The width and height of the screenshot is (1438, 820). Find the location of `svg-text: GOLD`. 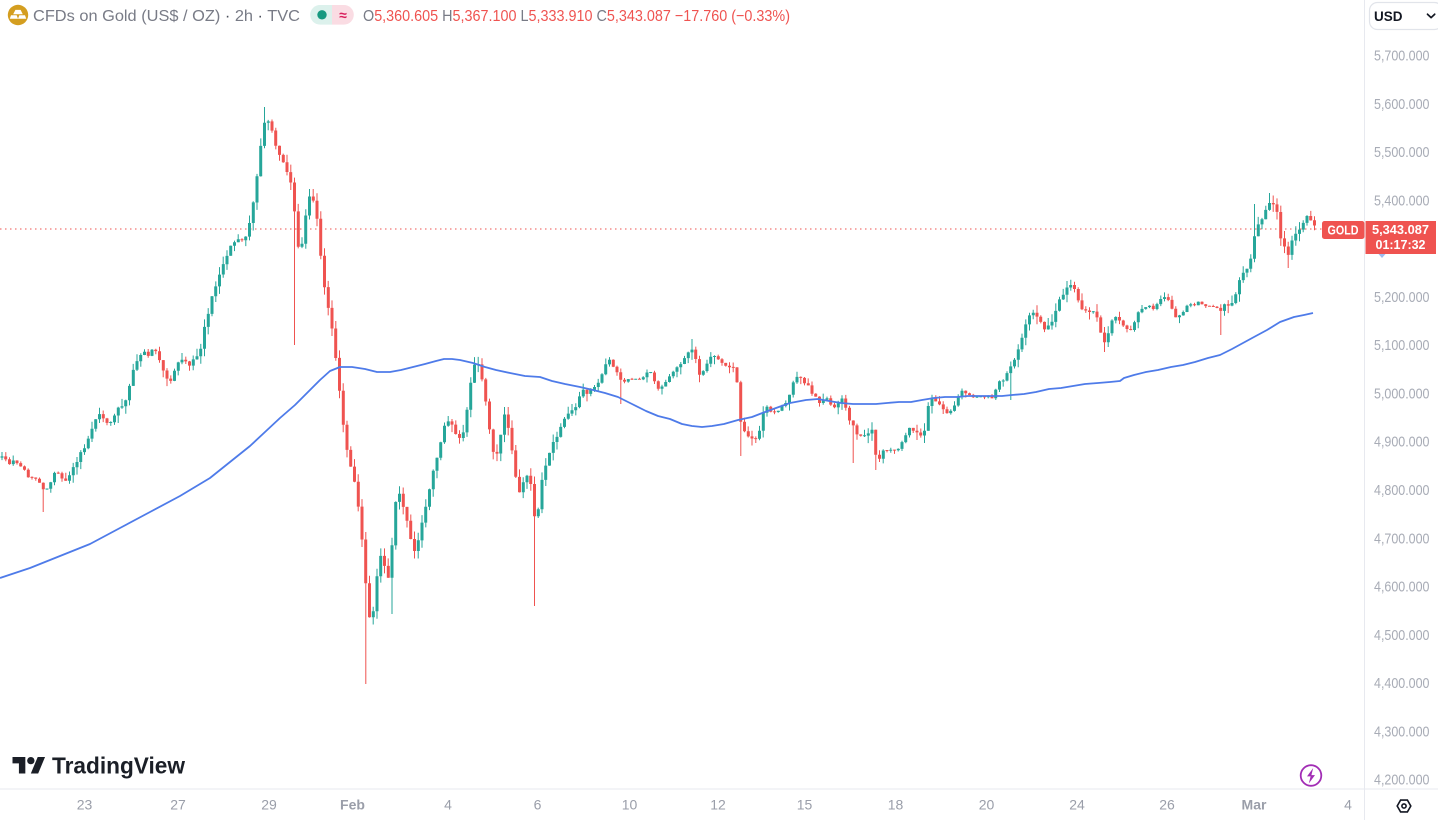

svg-text: GOLD is located at coordinates (1343, 231).